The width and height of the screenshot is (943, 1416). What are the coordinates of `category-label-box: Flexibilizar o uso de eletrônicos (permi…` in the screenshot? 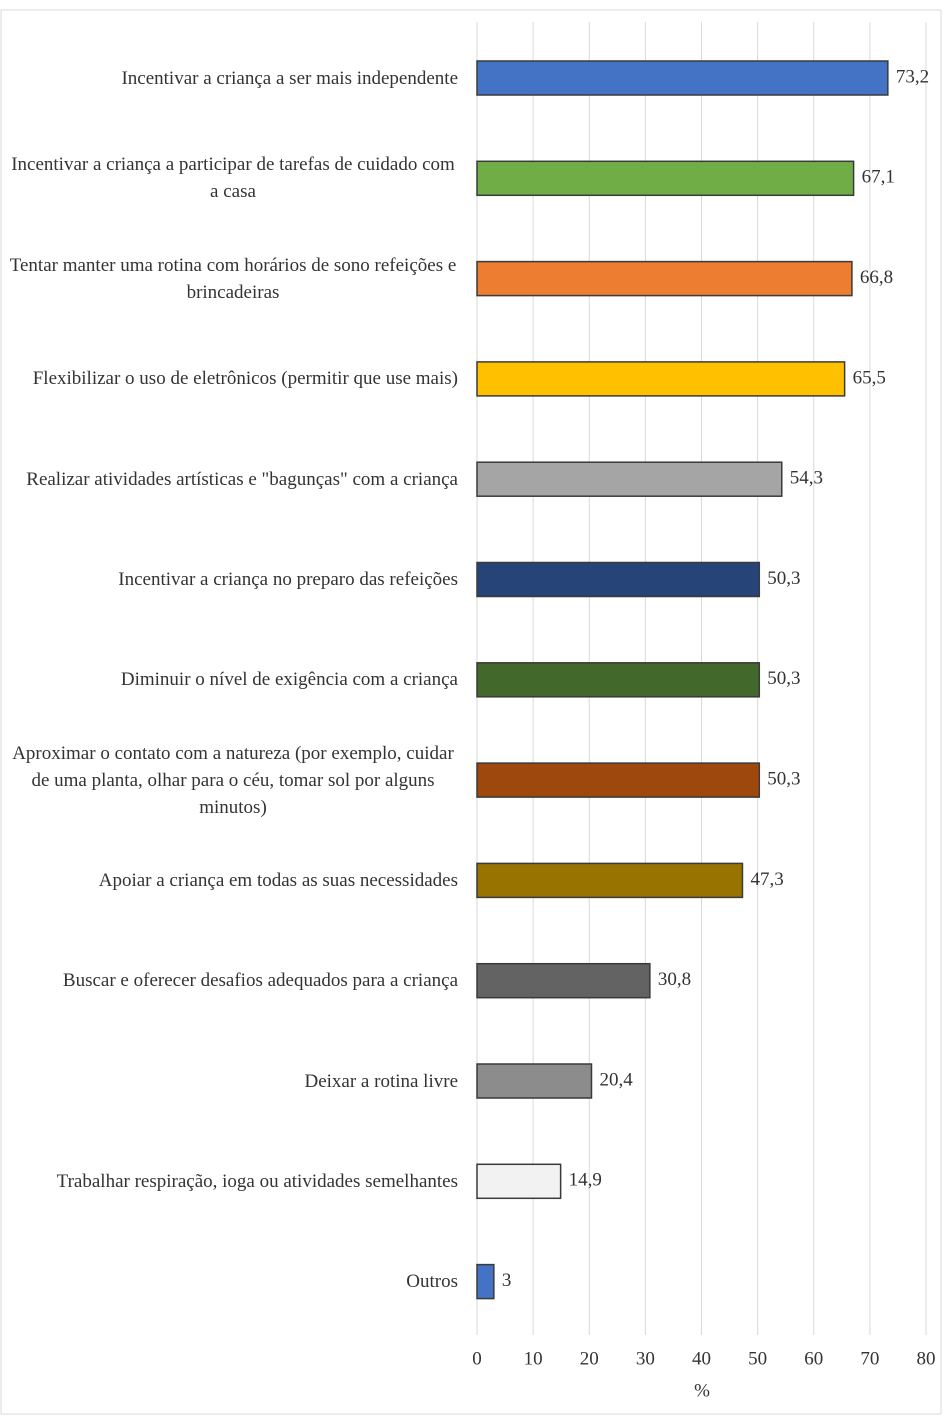 It's located at (233, 379).